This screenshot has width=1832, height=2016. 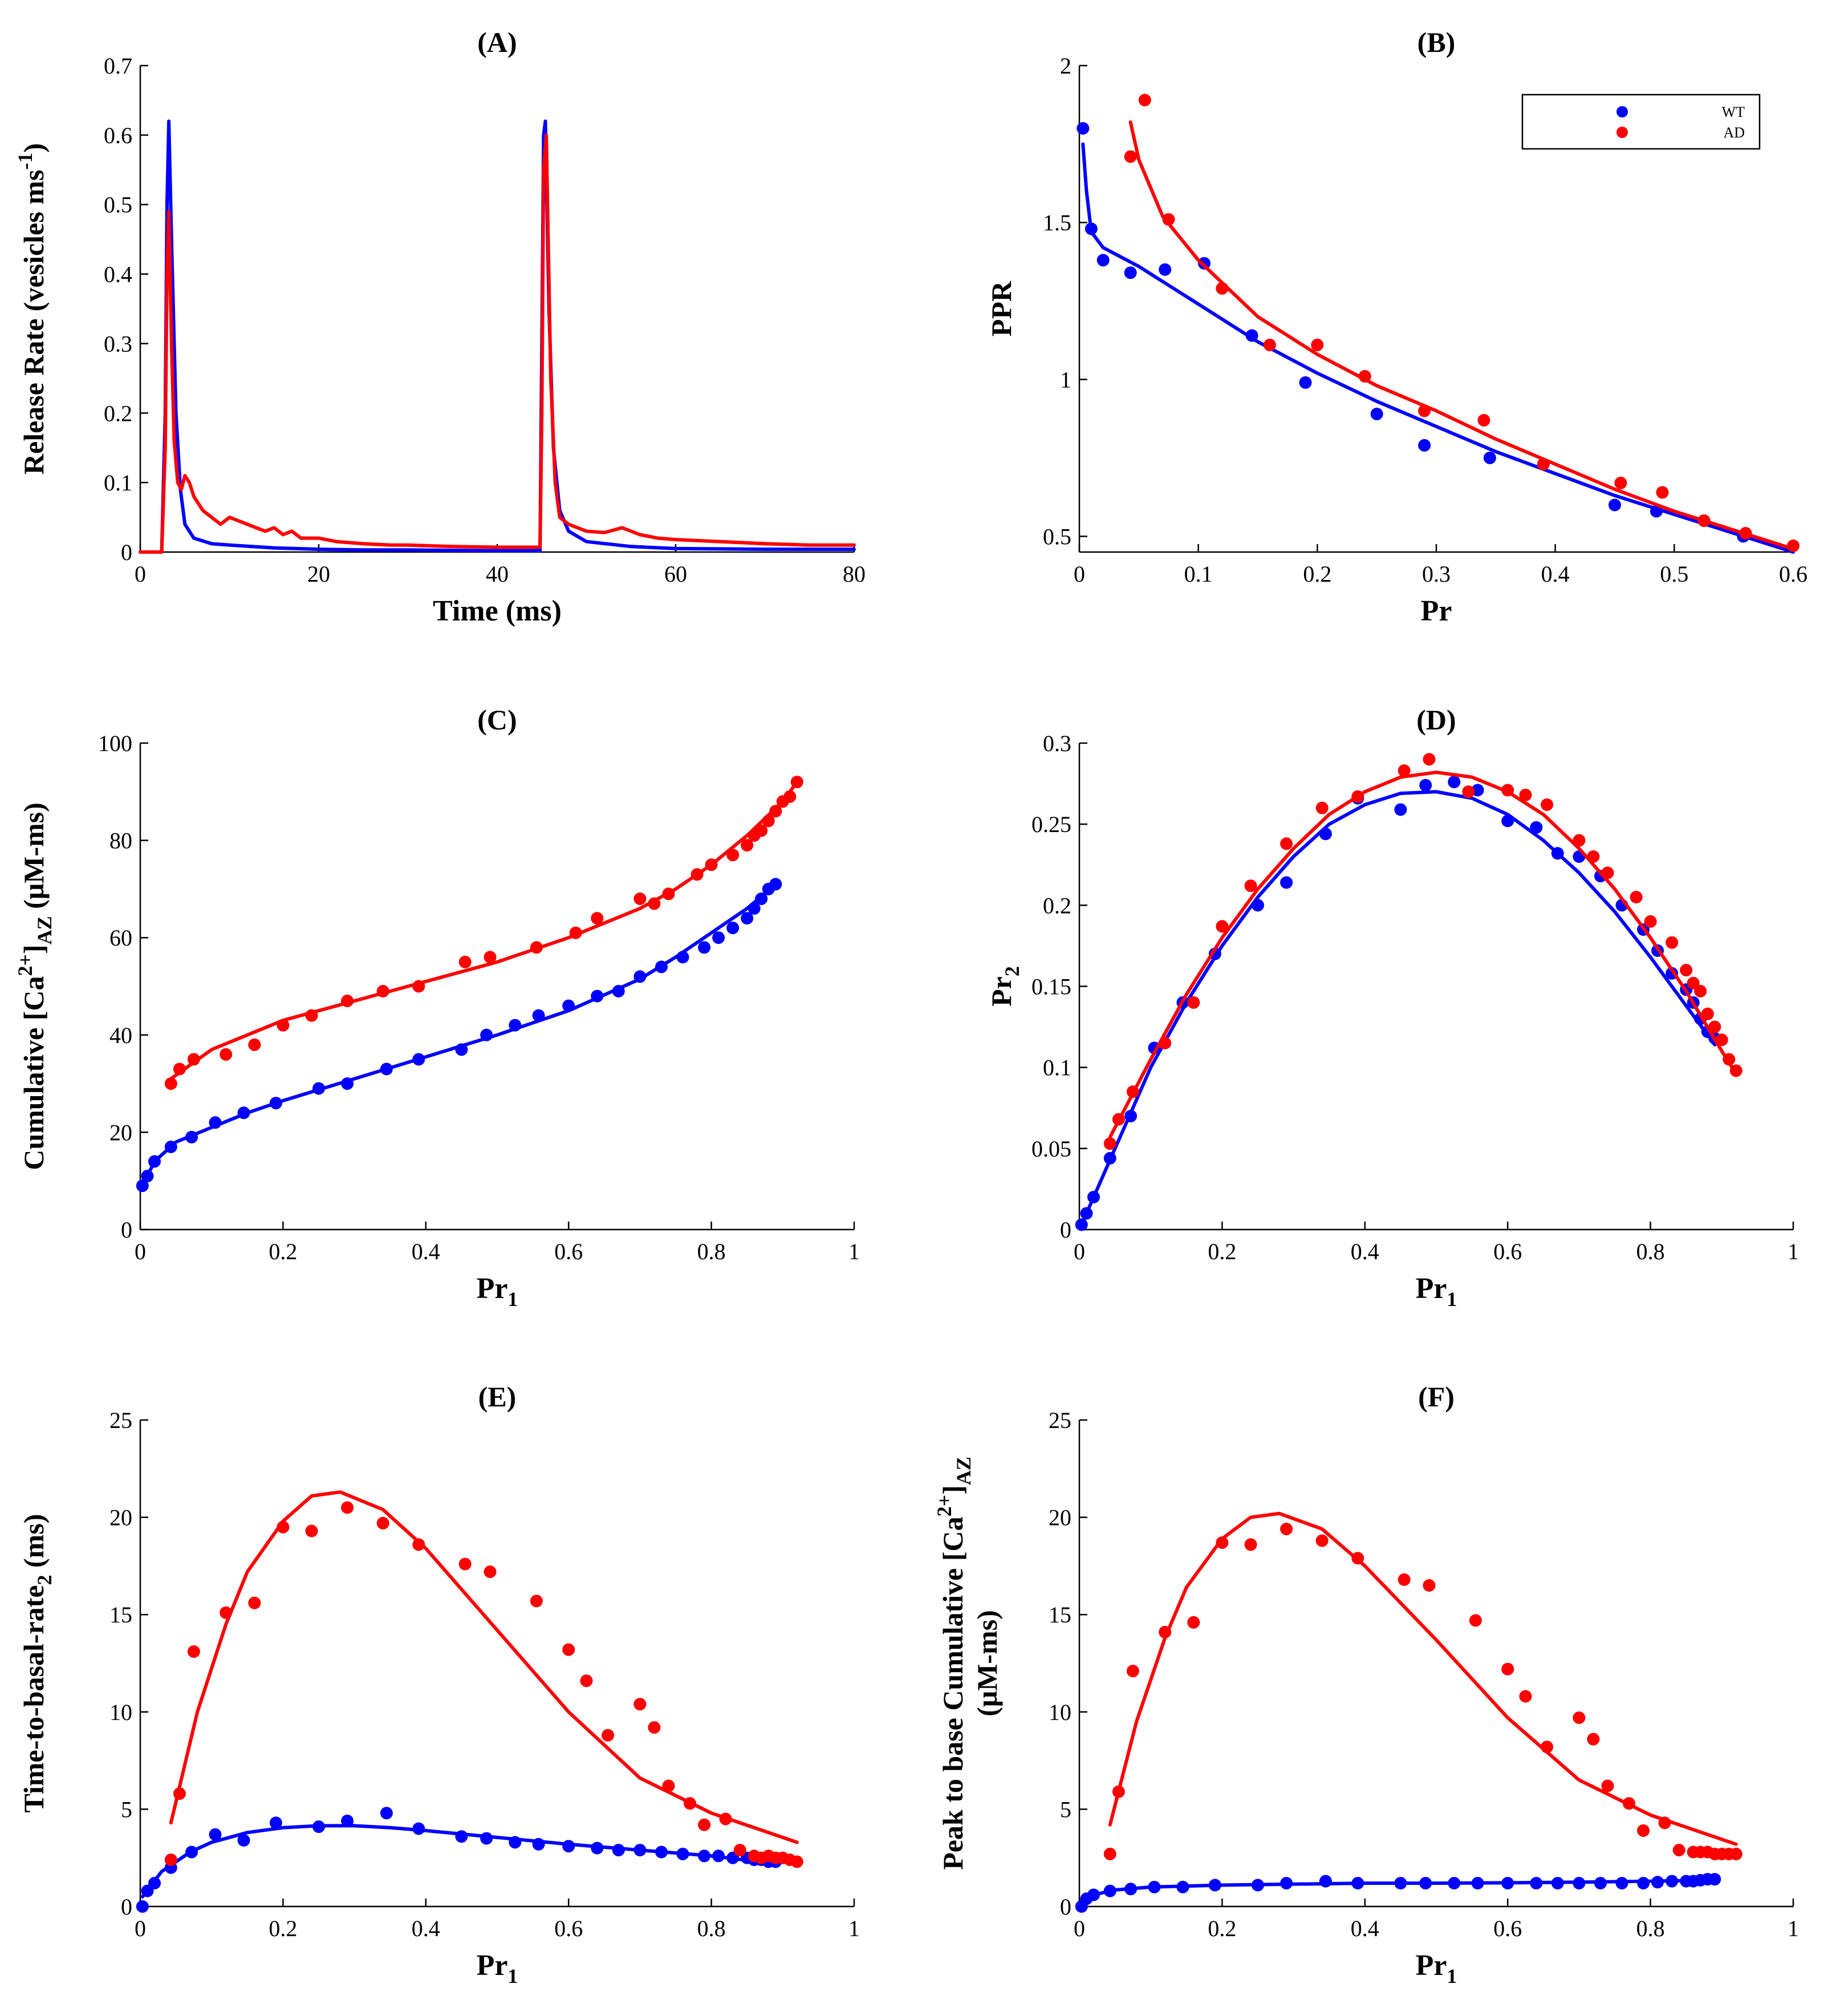 What do you see at coordinates (1065, 1230) in the screenshot?
I see `y-tick-label: 0` at bounding box center [1065, 1230].